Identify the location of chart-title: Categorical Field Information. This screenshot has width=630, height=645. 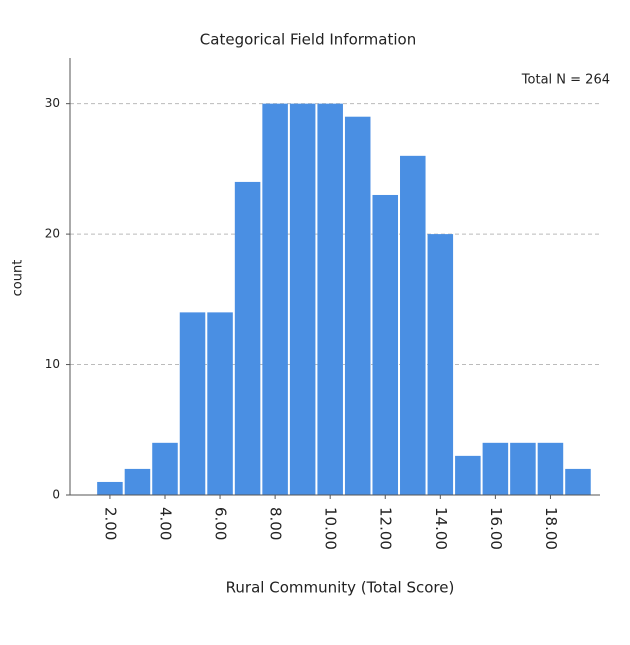
(308, 40).